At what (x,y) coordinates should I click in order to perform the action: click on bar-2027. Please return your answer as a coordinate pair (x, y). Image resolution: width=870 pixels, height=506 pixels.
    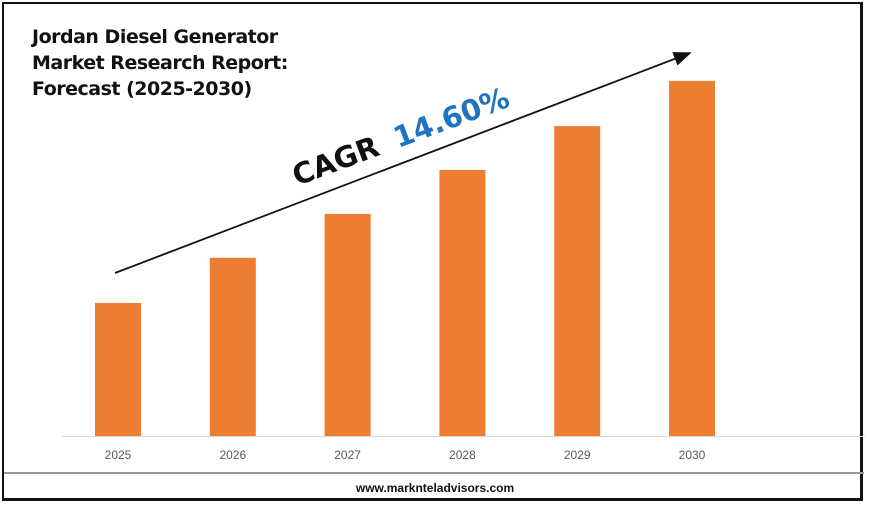
    Looking at the image, I should click on (347, 324).